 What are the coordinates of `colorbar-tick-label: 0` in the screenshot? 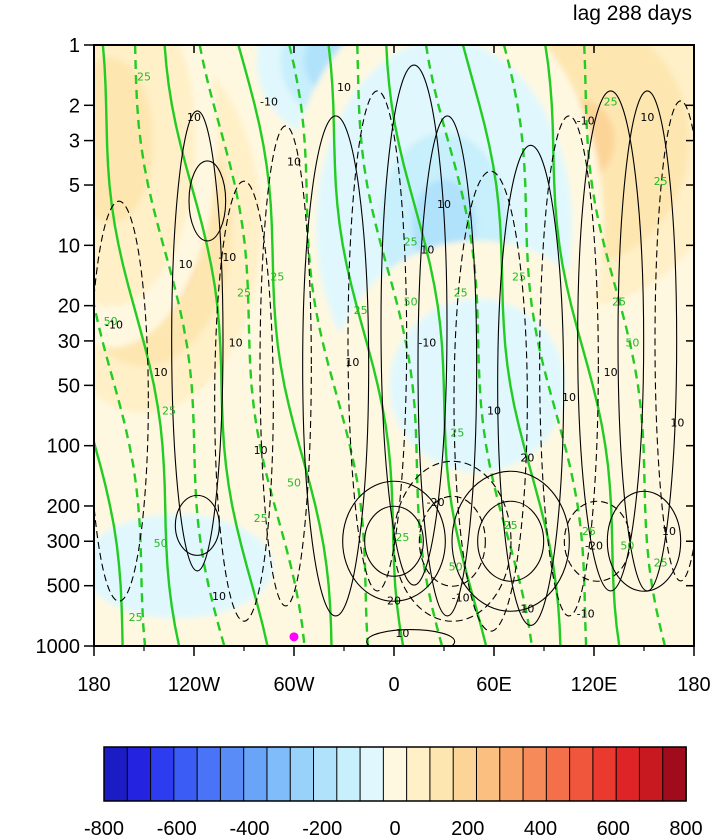 It's located at (394, 828).